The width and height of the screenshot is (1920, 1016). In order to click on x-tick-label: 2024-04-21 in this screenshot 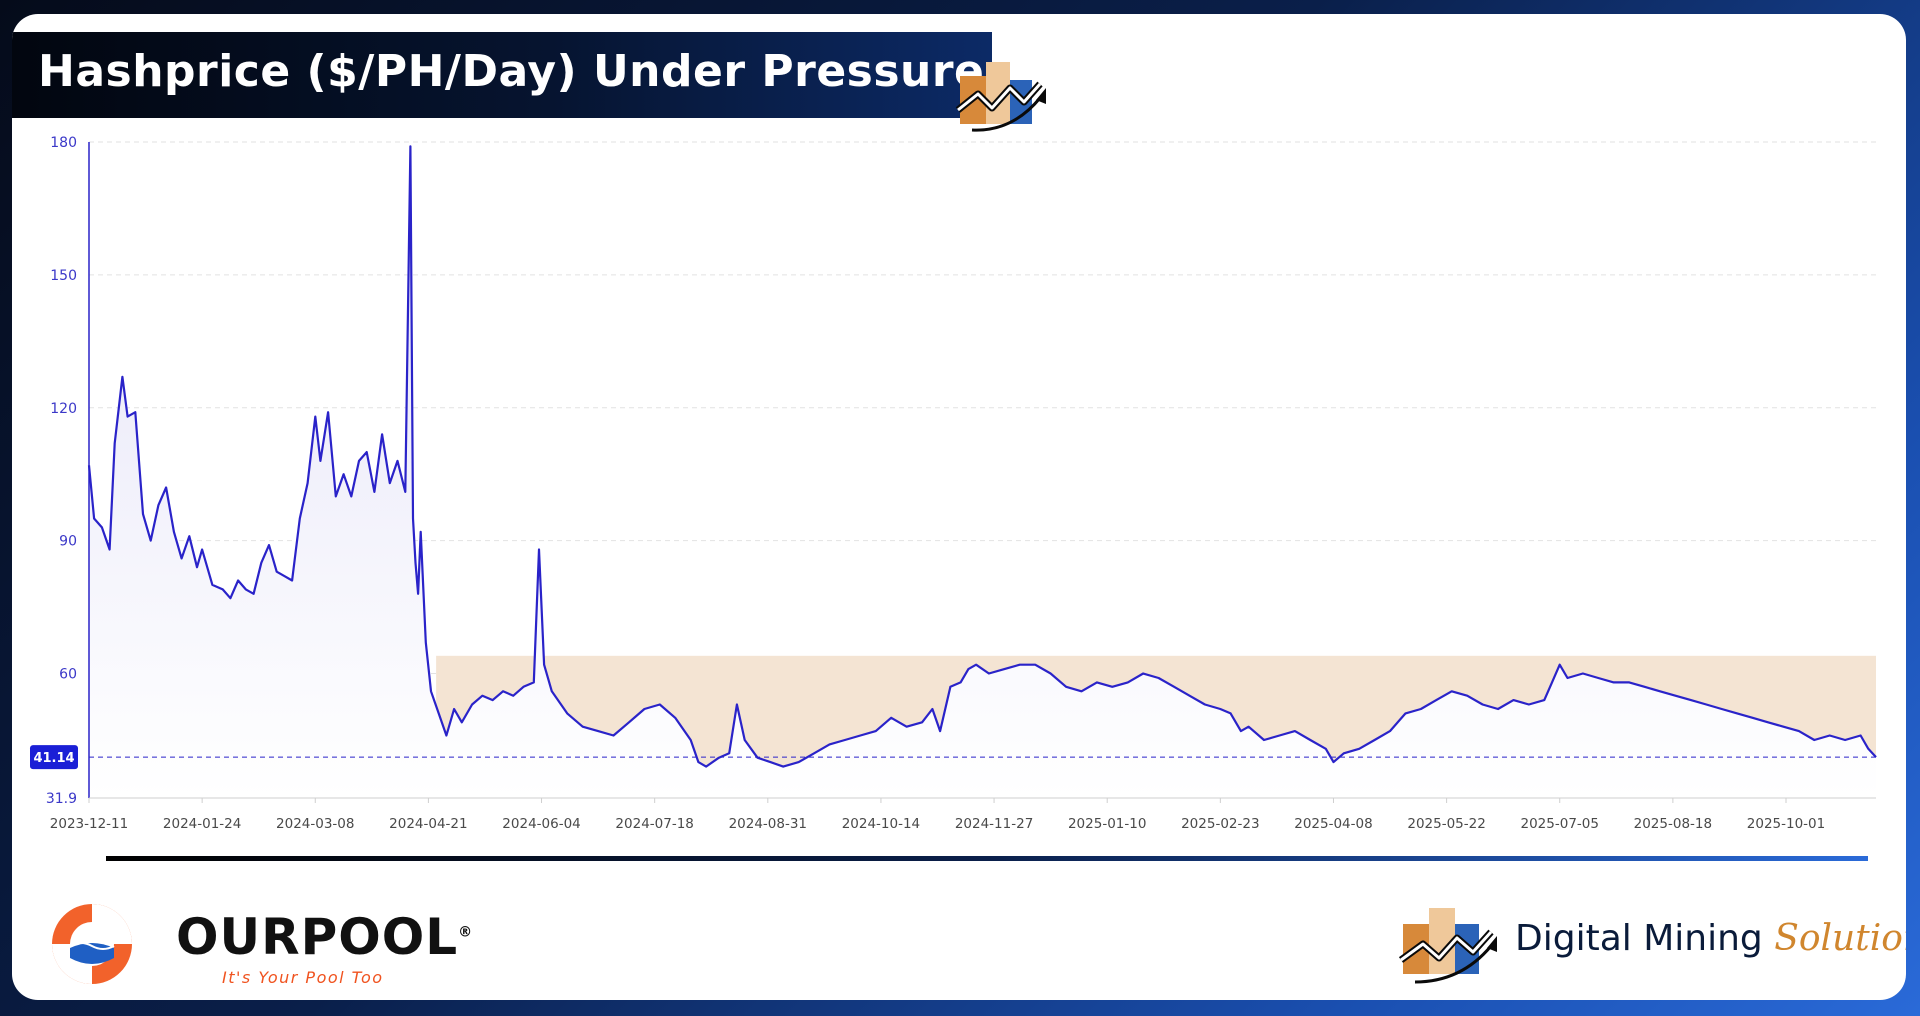, I will do `click(428, 824)`.